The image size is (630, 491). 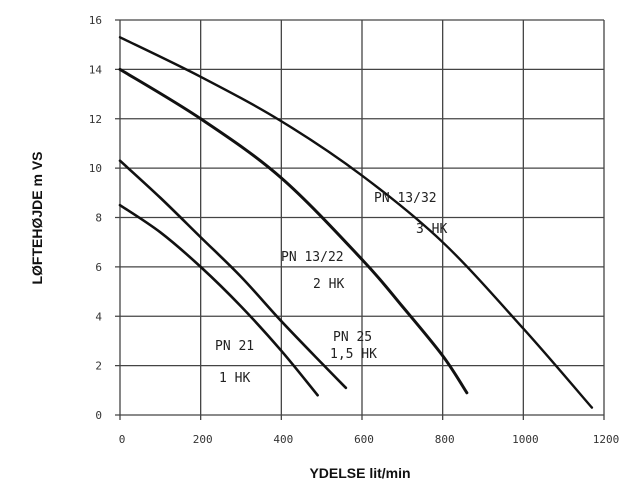 I want to click on series-power-pn-21: 1 HK, so click(x=234, y=378).